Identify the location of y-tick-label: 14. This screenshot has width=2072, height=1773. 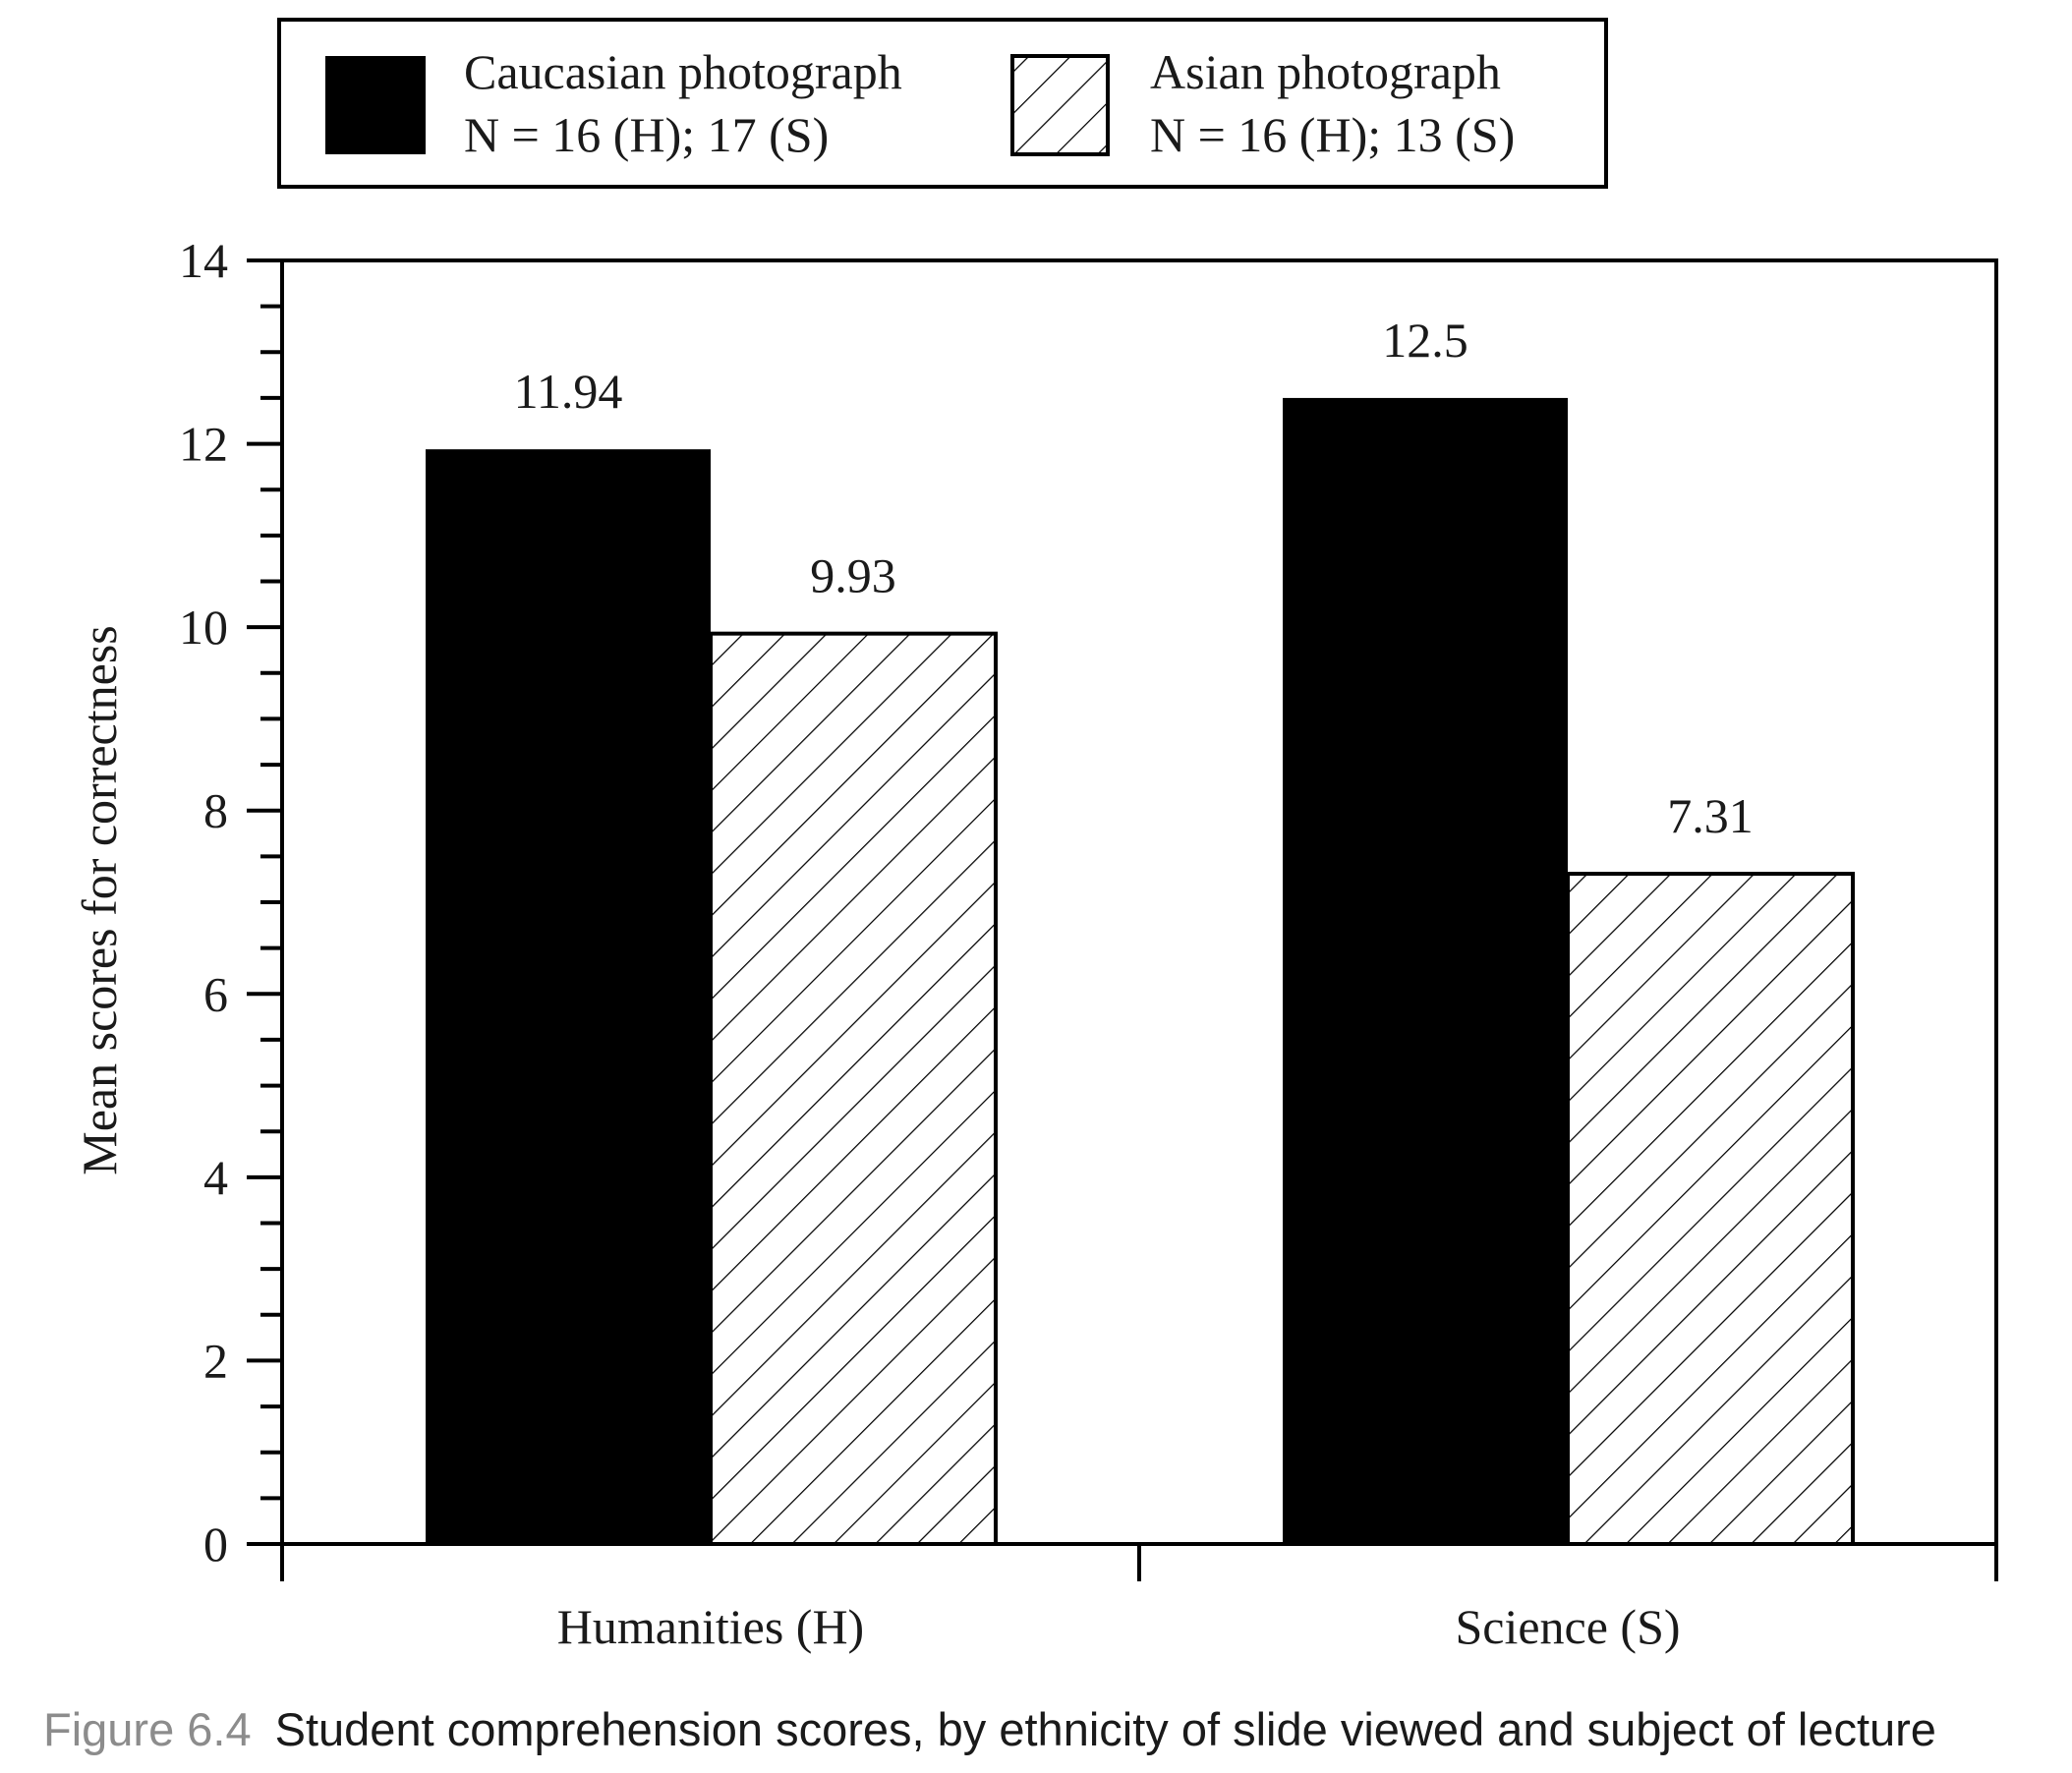
(204, 260).